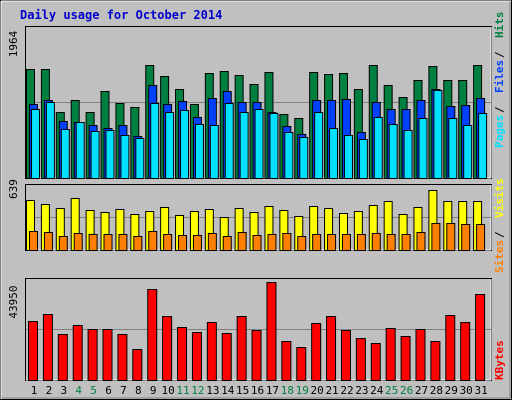  I want to click on x-label-day-9: 9, so click(153, 390).